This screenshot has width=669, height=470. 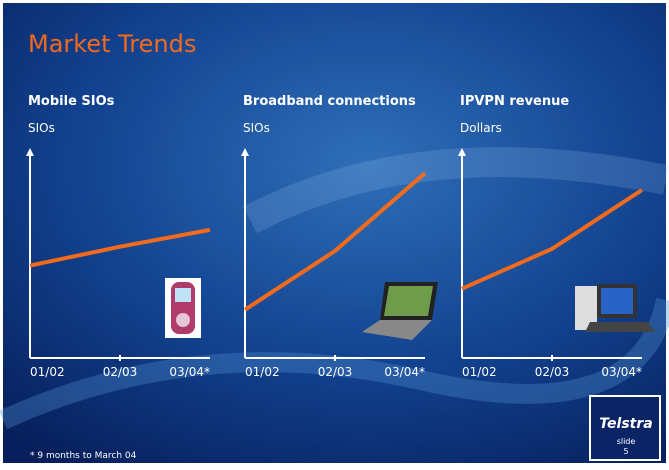 What do you see at coordinates (183, 308) in the screenshot?
I see `phone-icon` at bounding box center [183, 308].